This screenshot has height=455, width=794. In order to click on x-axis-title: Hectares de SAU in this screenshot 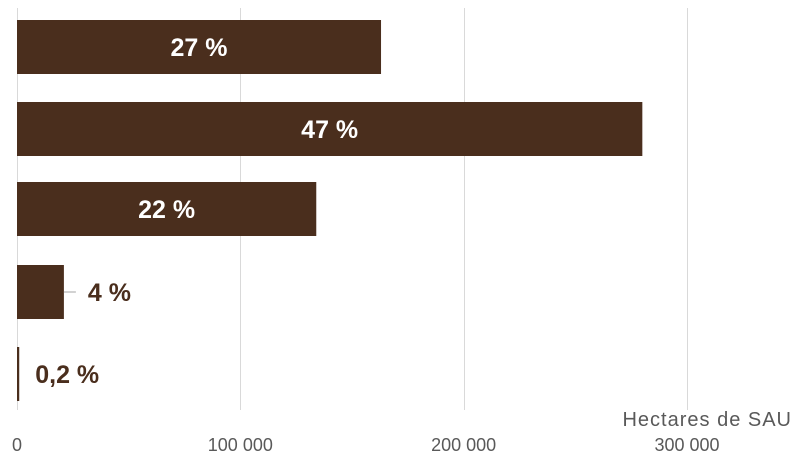, I will do `click(707, 420)`.